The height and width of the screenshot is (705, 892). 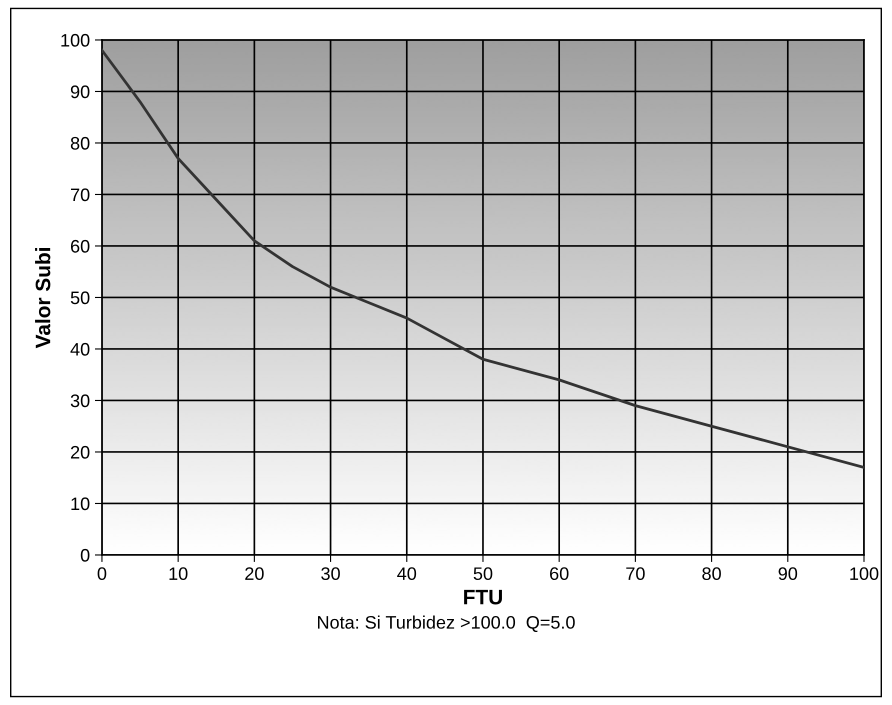 What do you see at coordinates (254, 573) in the screenshot?
I see `x-tick-label: 20` at bounding box center [254, 573].